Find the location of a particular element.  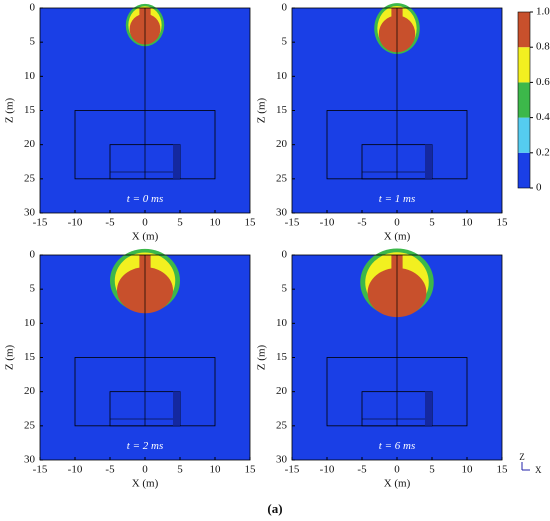

colorbar-frame is located at coordinates (524, 100).